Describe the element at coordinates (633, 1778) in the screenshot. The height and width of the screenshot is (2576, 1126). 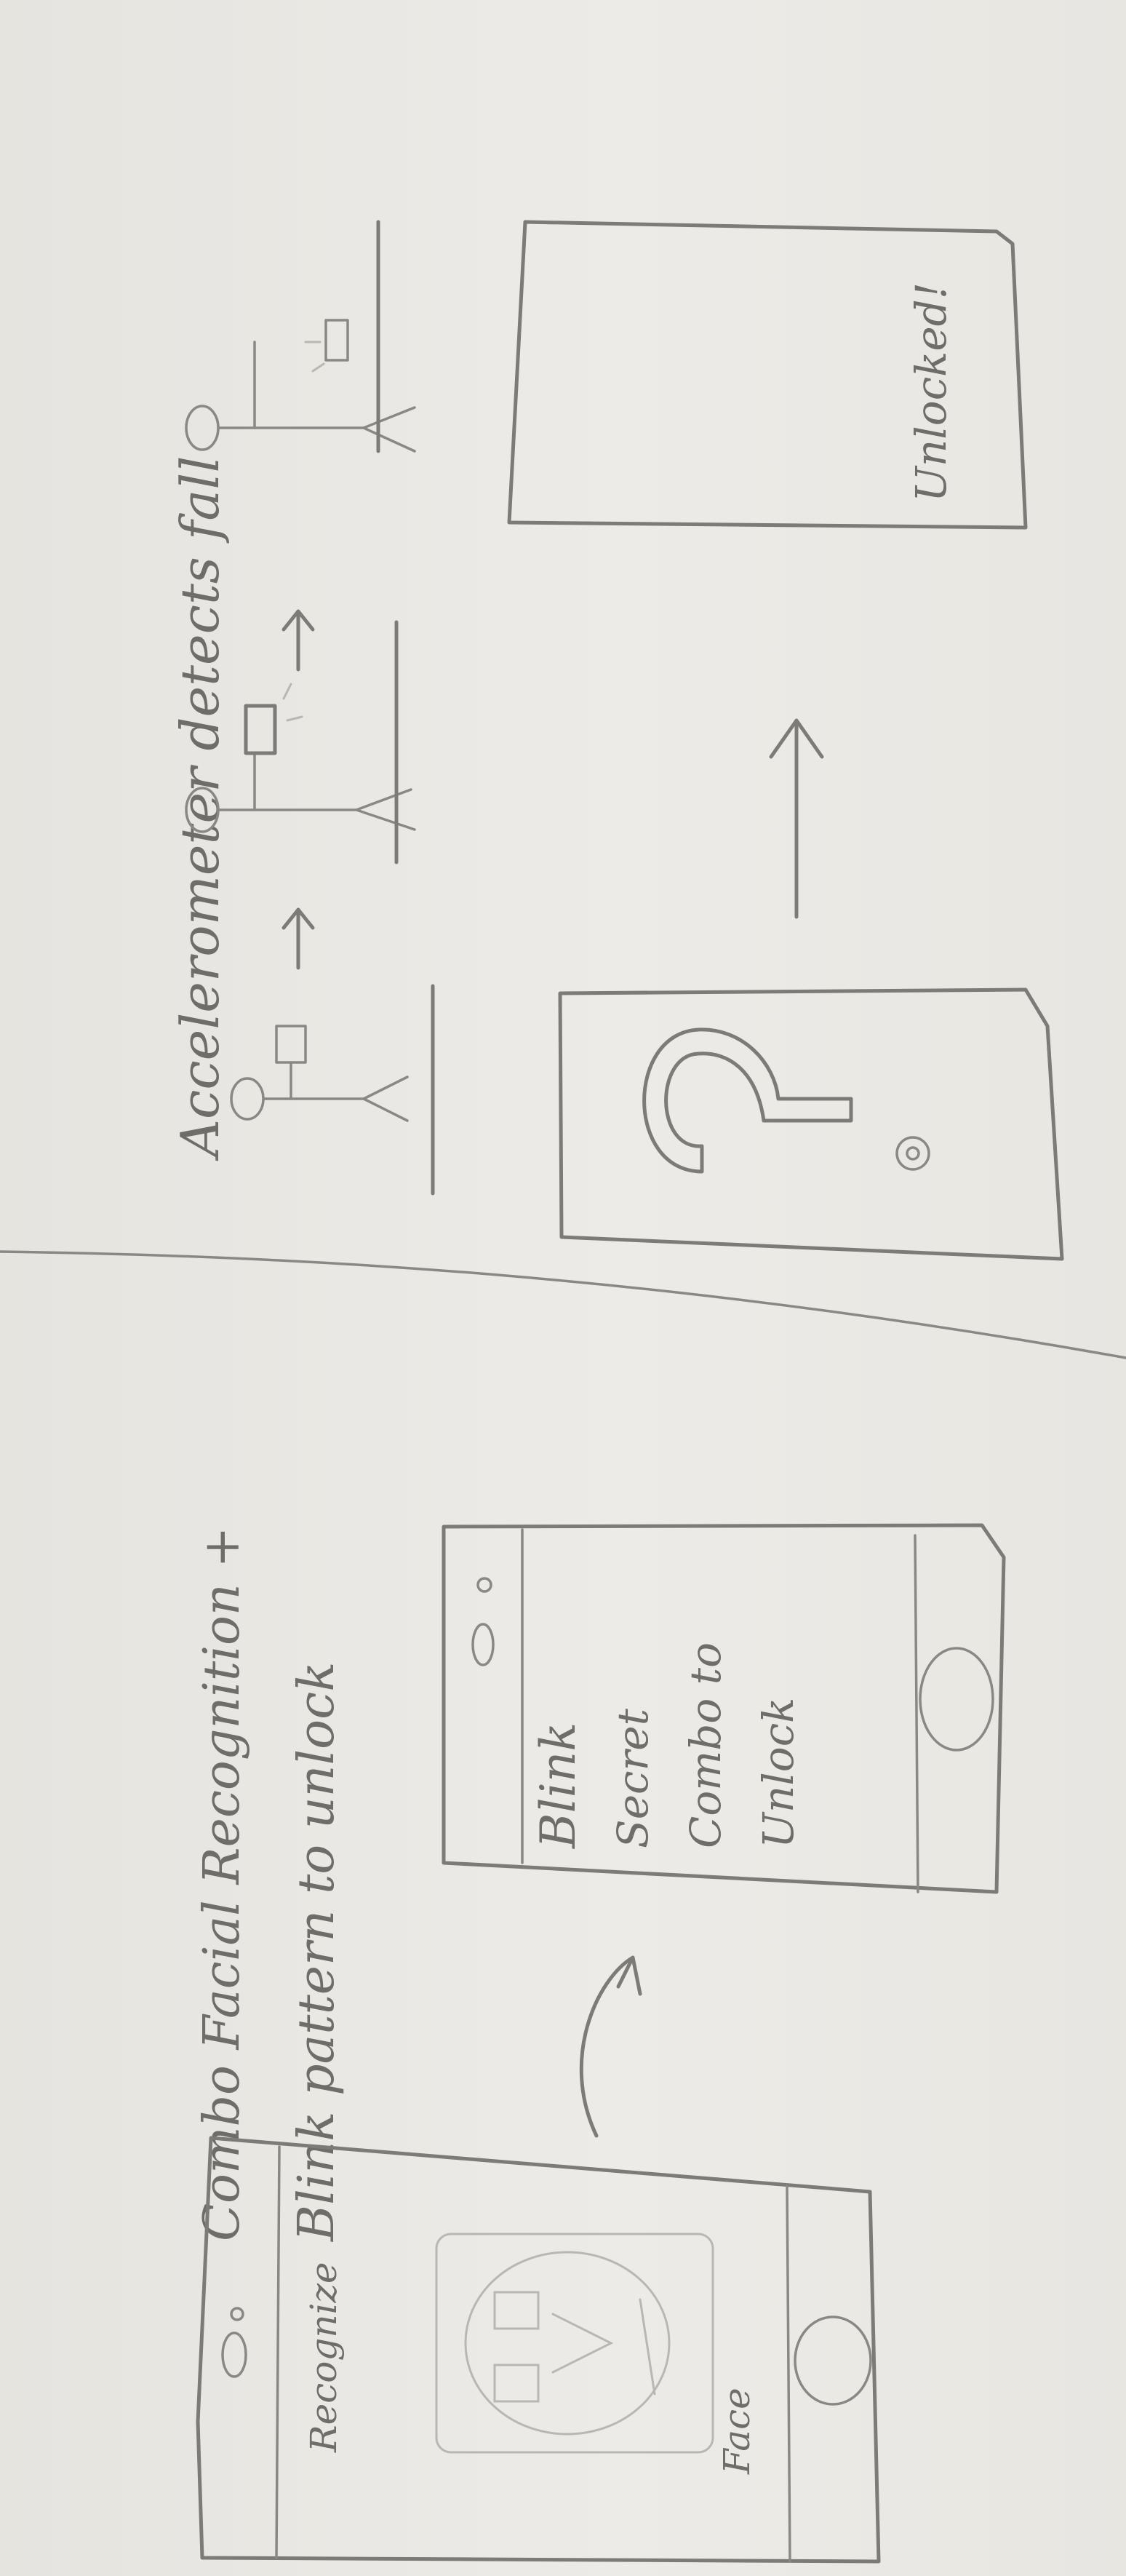
I see `blink-line2: Secret` at that location.